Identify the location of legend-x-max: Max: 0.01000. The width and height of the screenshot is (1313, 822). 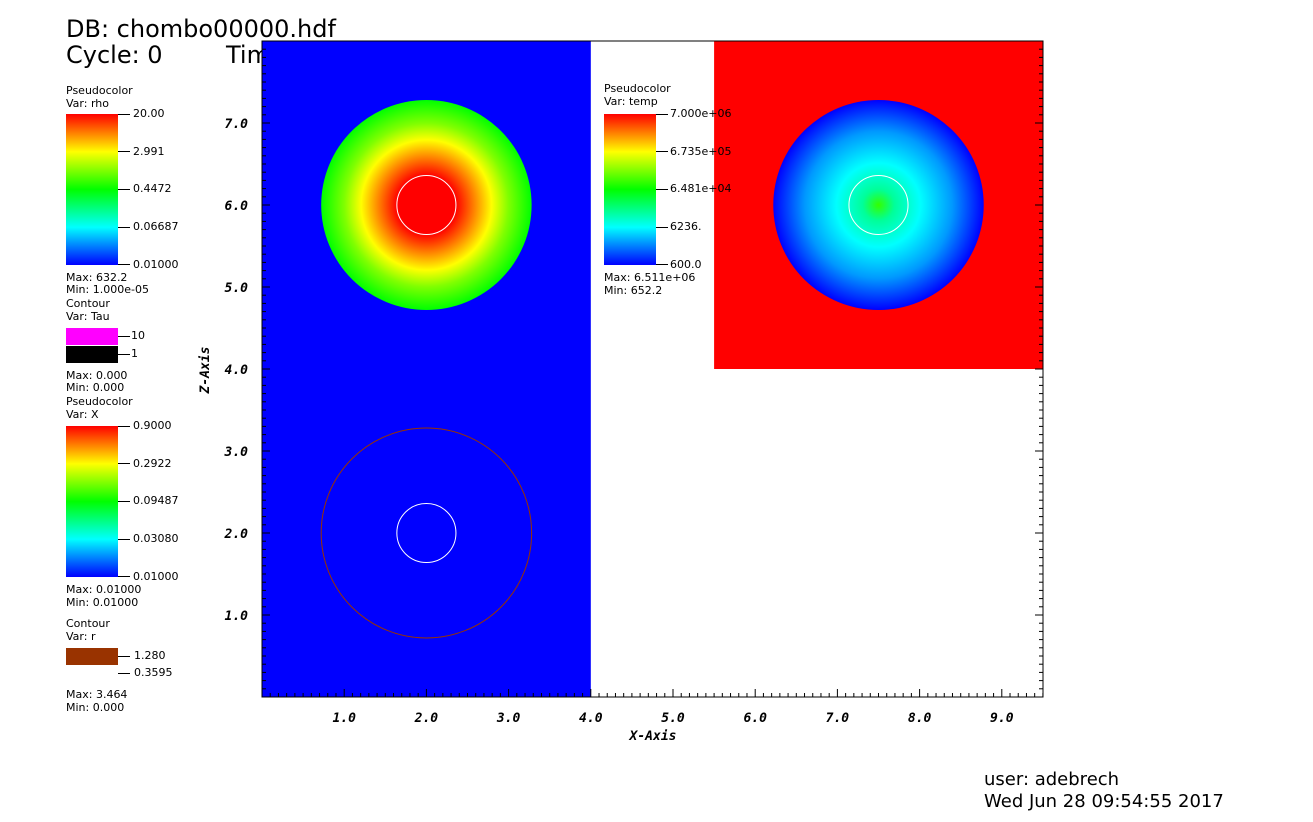
(104, 589).